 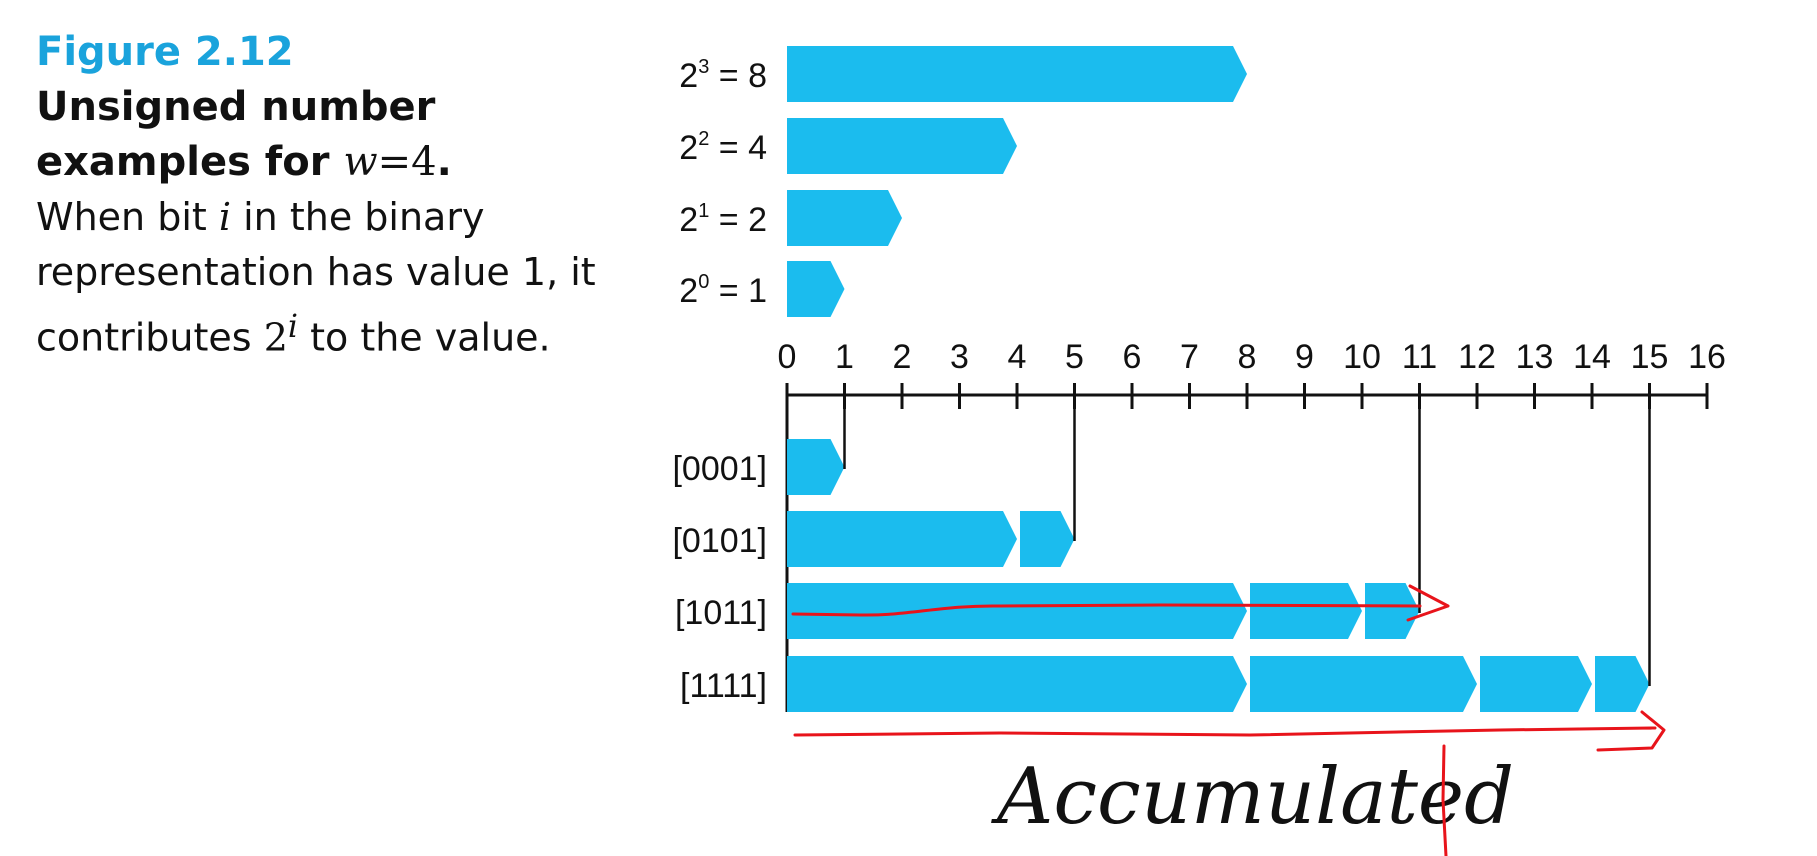 What do you see at coordinates (444, 162) in the screenshot?
I see `title-end: .` at bounding box center [444, 162].